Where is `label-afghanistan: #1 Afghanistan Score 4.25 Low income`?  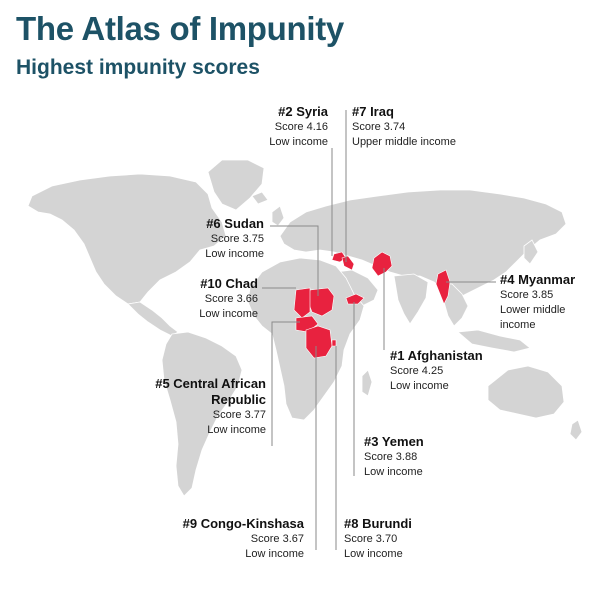 label-afghanistan: #1 Afghanistan Score 4.25 Low income is located at coordinates (436, 371).